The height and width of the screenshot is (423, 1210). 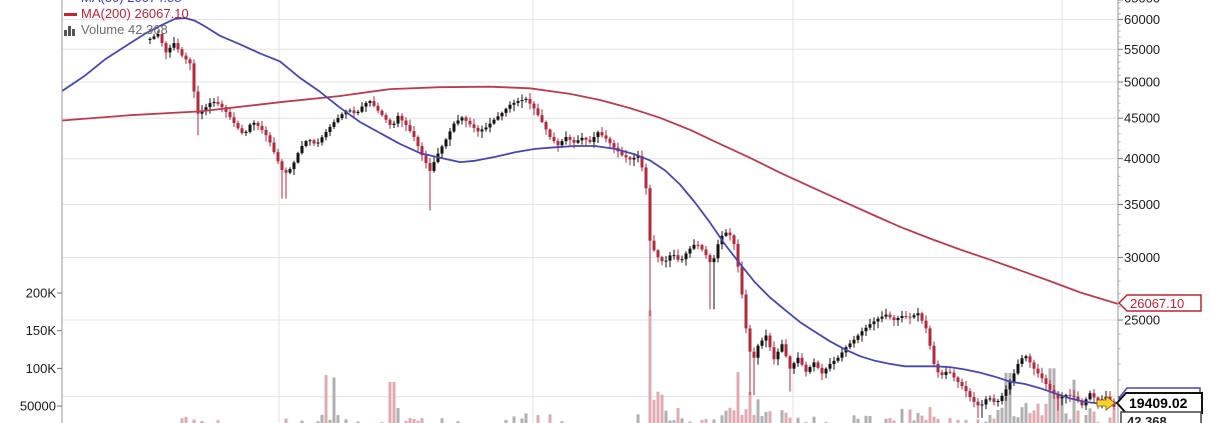 What do you see at coordinates (1142, 204) in the screenshot?
I see `svg-text: 35000` at bounding box center [1142, 204].